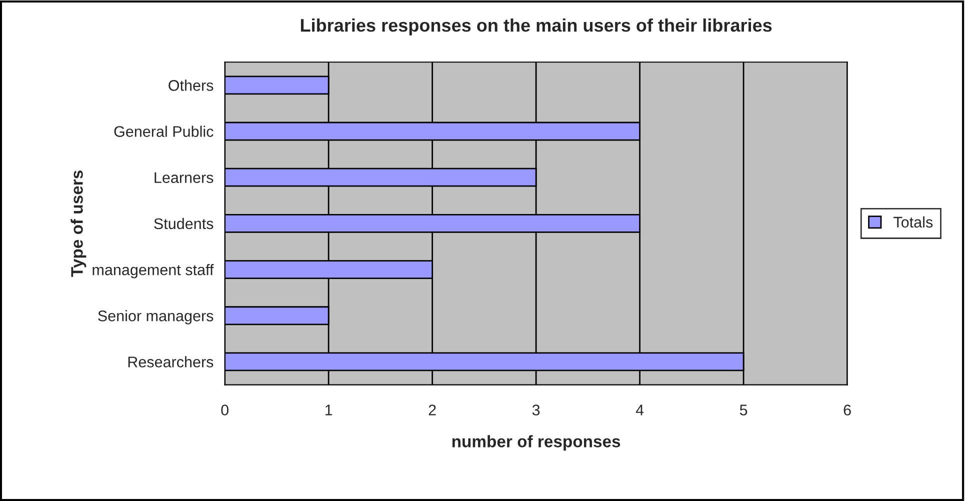 This screenshot has height=501, width=965. What do you see at coordinates (536, 410) in the screenshot?
I see `x-tick-label: 3` at bounding box center [536, 410].